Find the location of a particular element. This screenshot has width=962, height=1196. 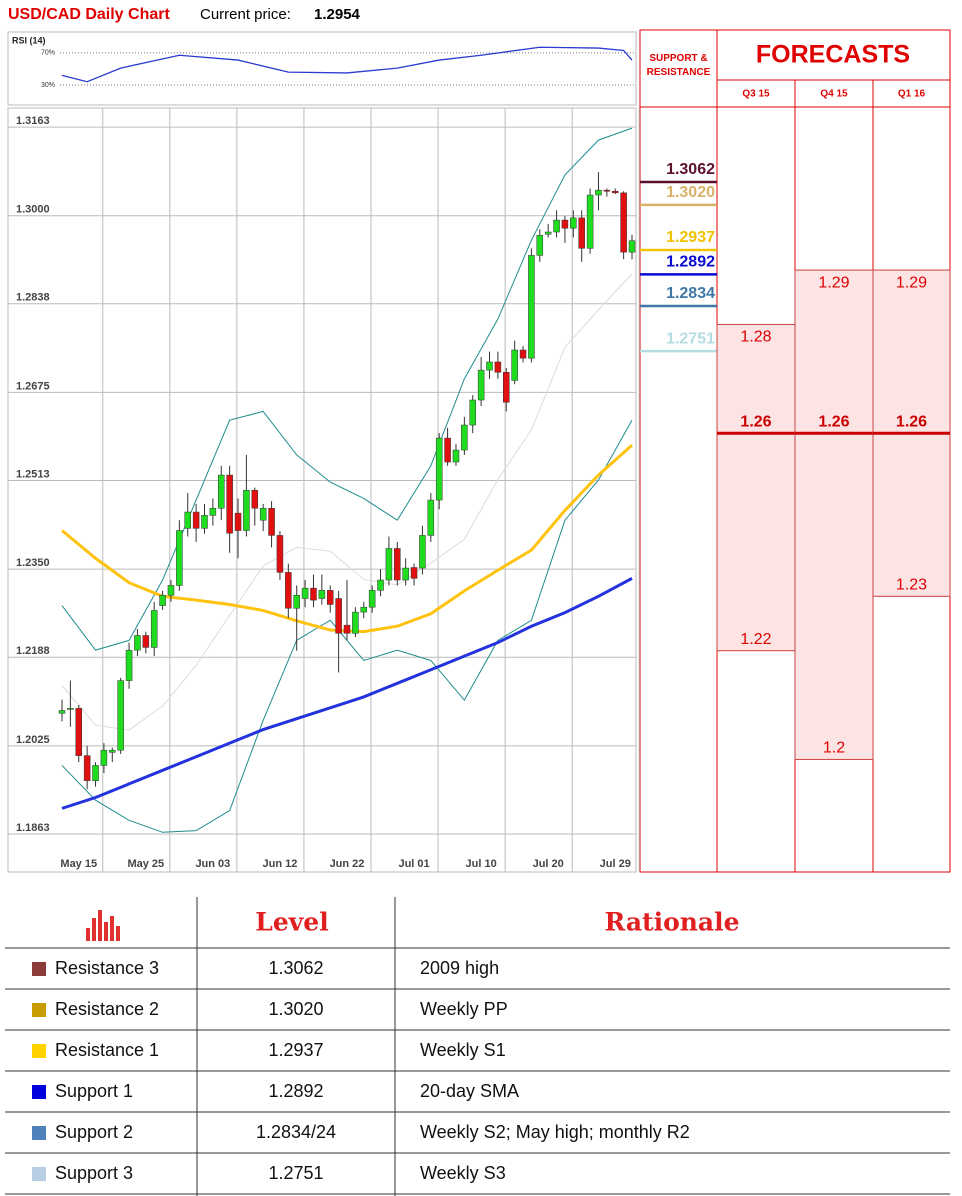

low-label: 1.23 is located at coordinates (911, 585).